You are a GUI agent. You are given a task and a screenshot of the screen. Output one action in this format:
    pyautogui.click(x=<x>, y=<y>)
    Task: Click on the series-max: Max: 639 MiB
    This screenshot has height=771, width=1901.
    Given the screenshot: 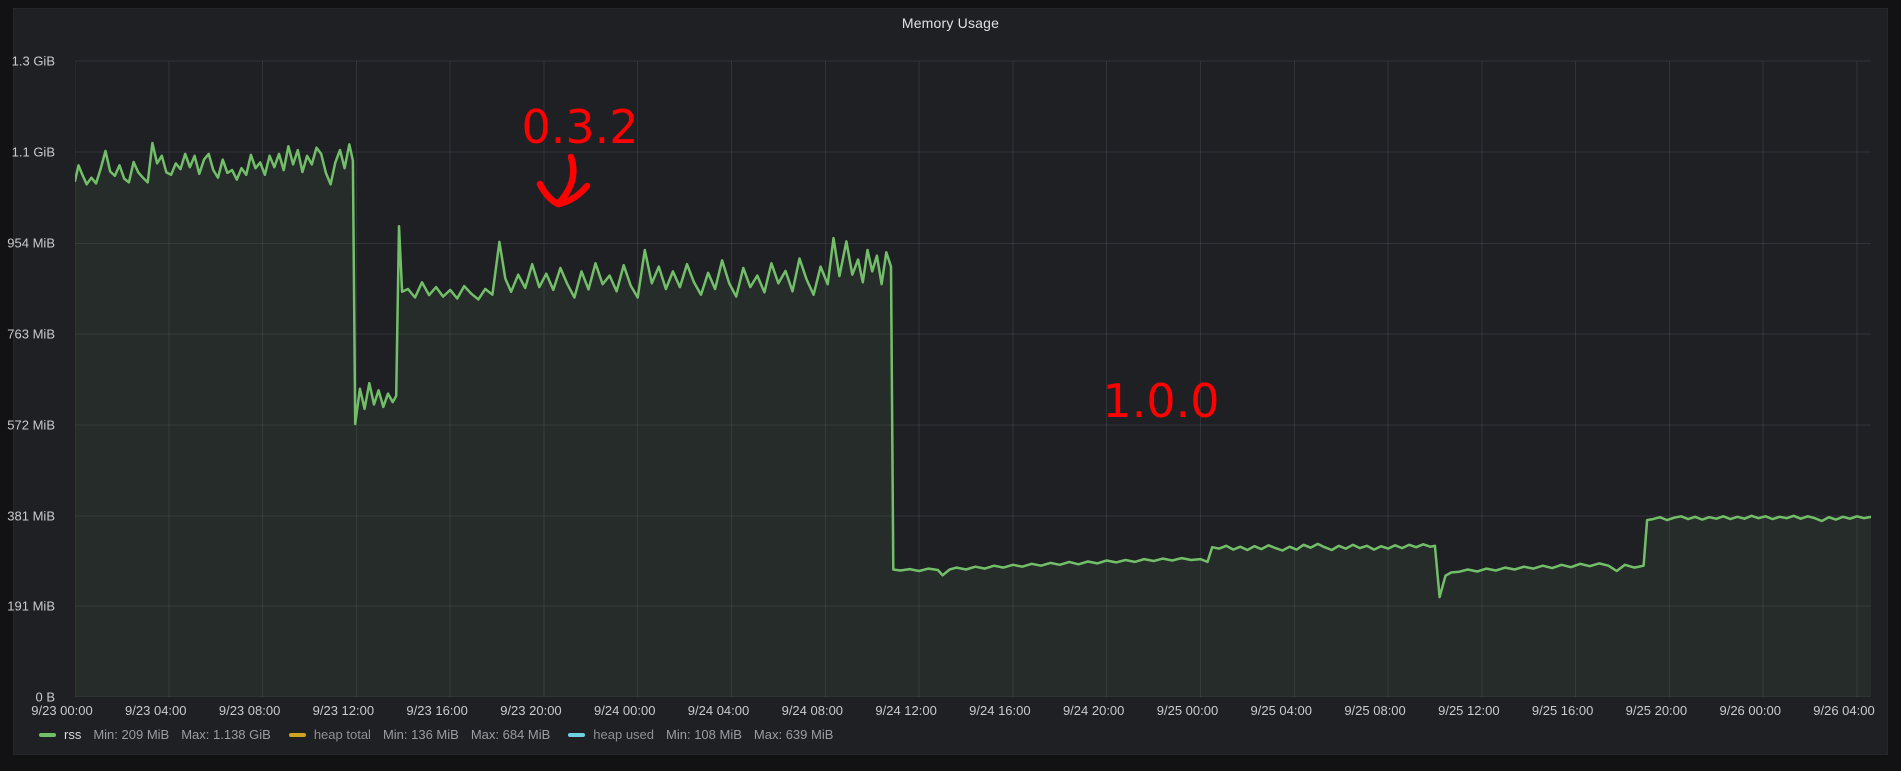 What is the action you would take?
    pyautogui.click(x=793, y=734)
    